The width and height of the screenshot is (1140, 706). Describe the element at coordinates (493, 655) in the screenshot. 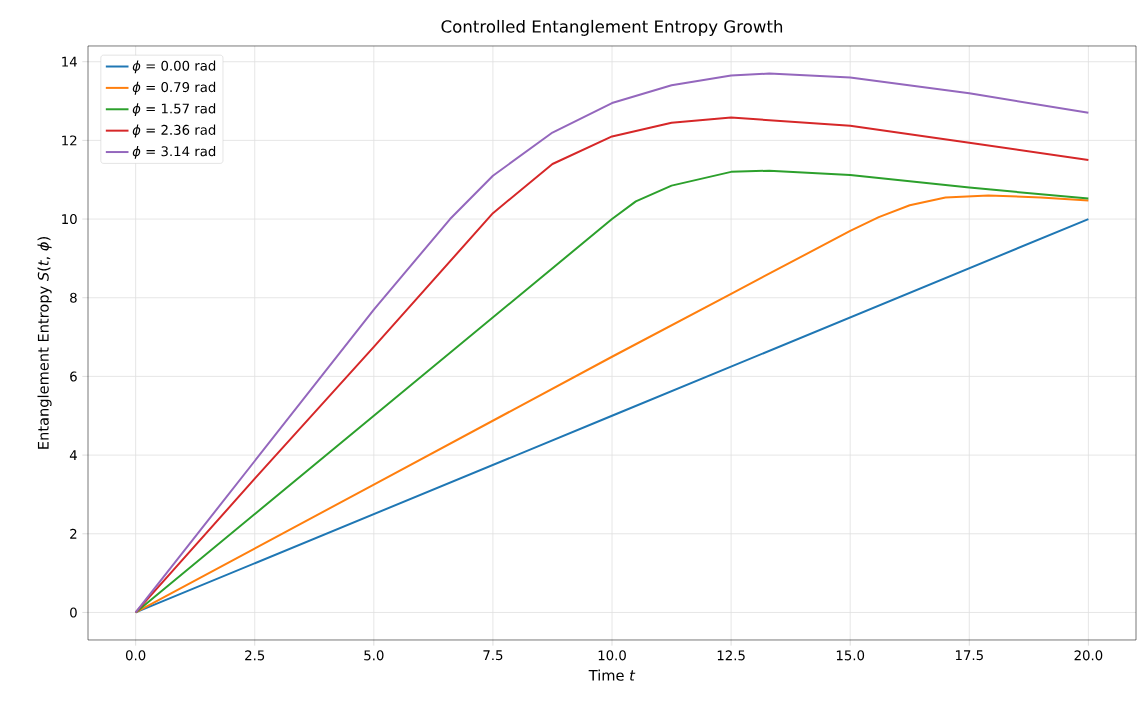

I see `x-tick-label: 7.5` at that location.